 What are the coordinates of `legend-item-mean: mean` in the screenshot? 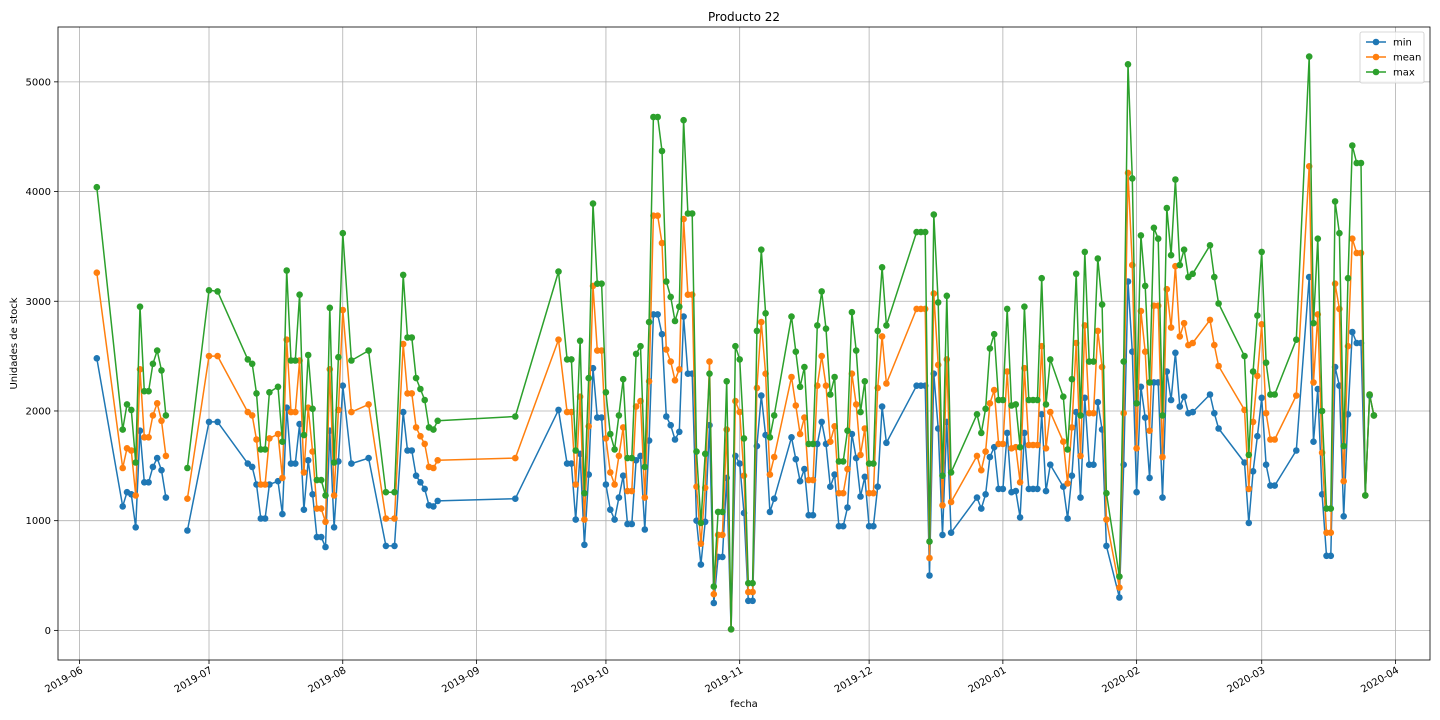 It's located at (1393, 58).